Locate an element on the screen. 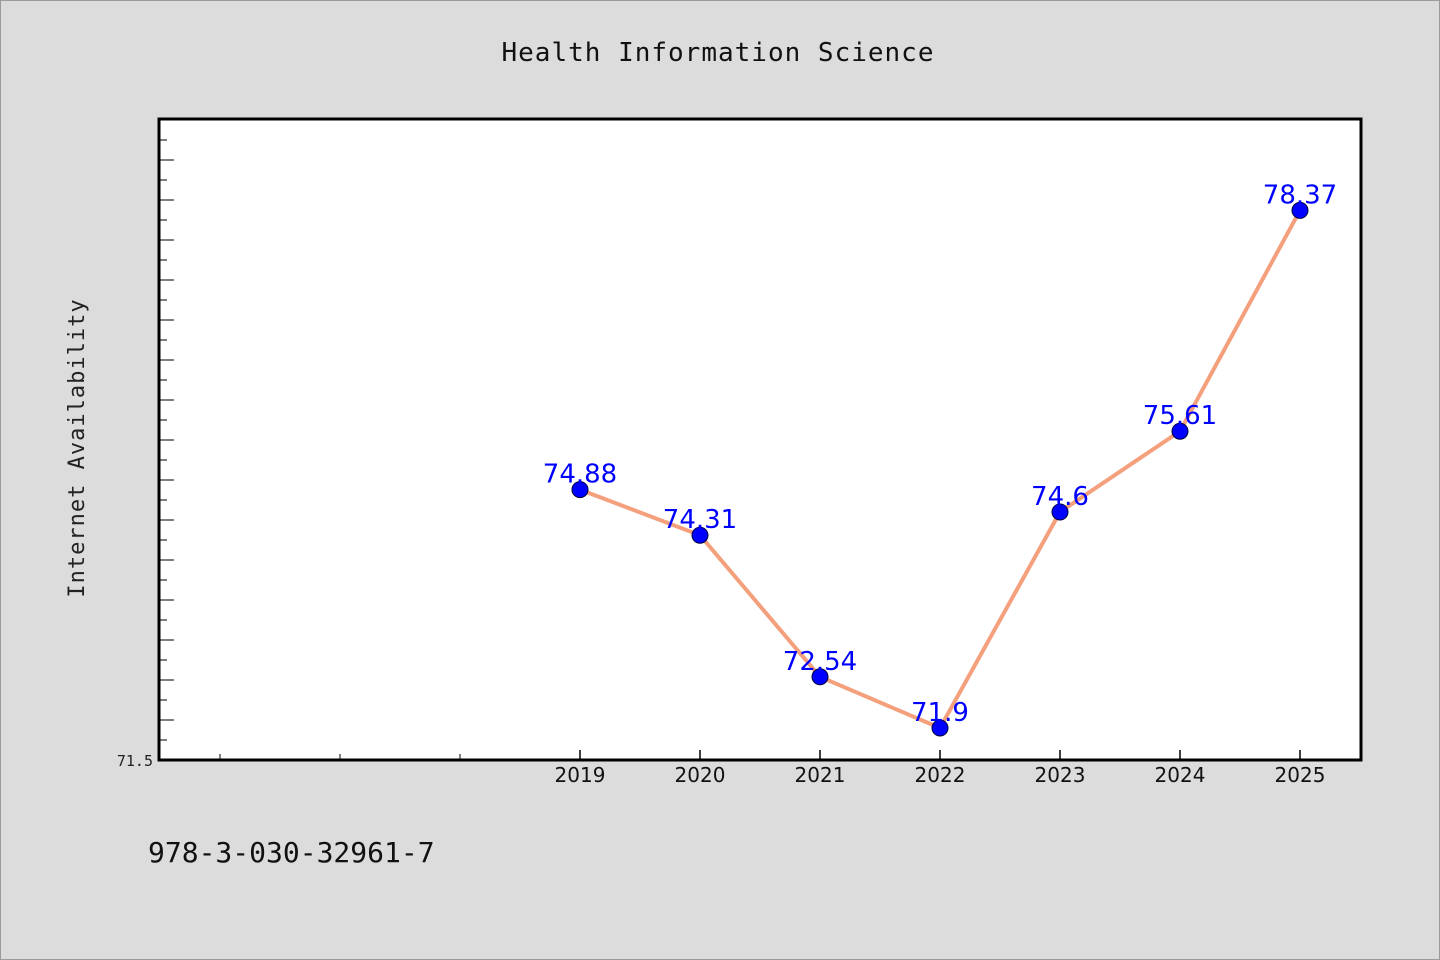 The width and height of the screenshot is (1440, 960). x-tick-label: 2024 is located at coordinates (1180, 775).